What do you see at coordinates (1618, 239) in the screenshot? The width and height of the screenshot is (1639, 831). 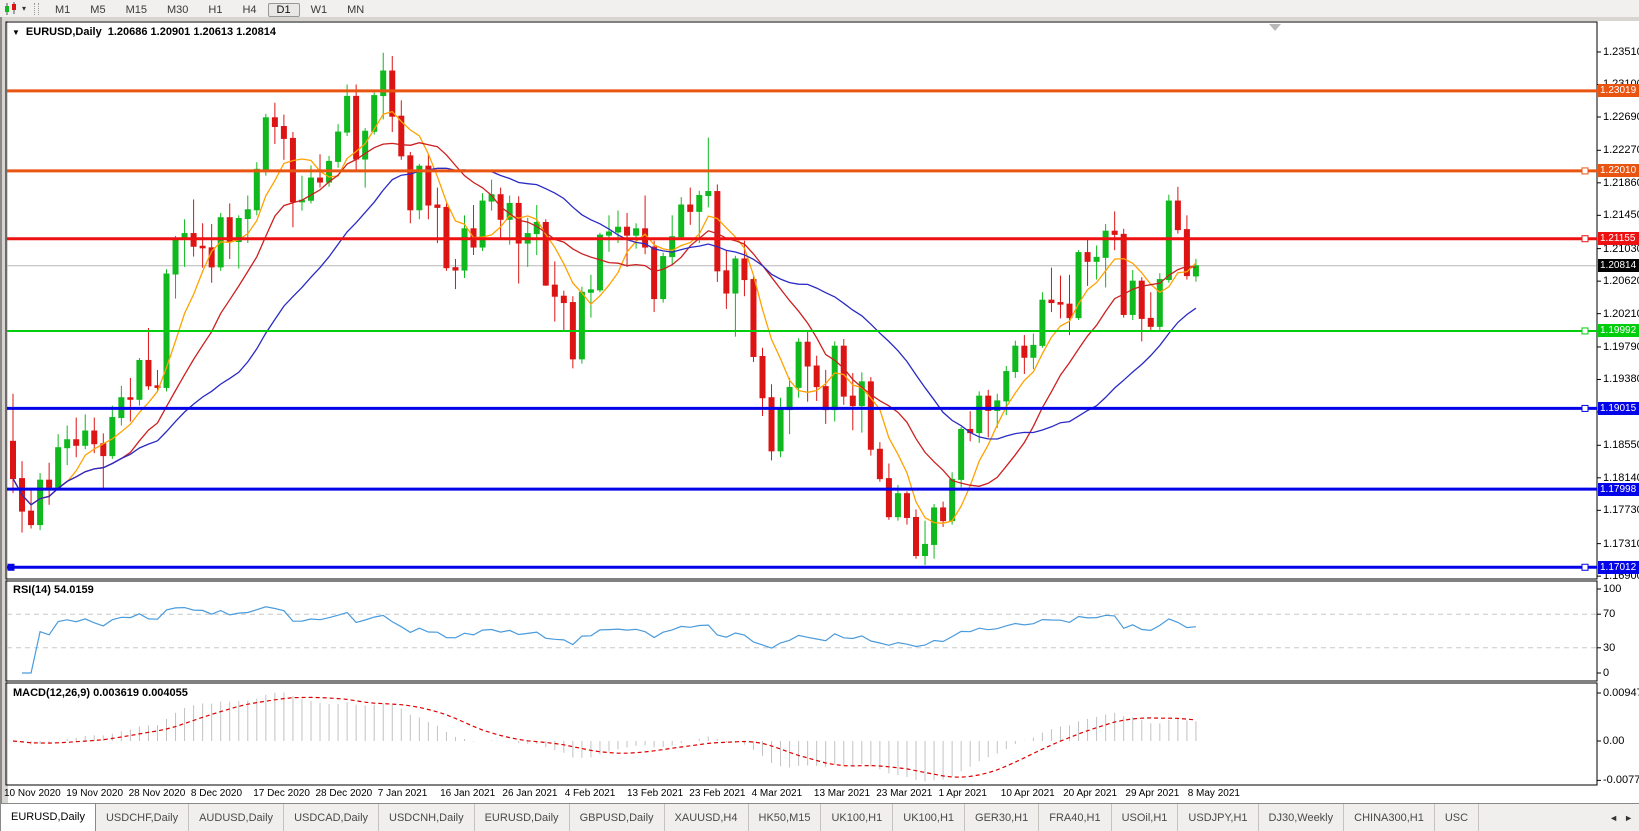 I see `level-price-badge: 1.21155` at bounding box center [1618, 239].